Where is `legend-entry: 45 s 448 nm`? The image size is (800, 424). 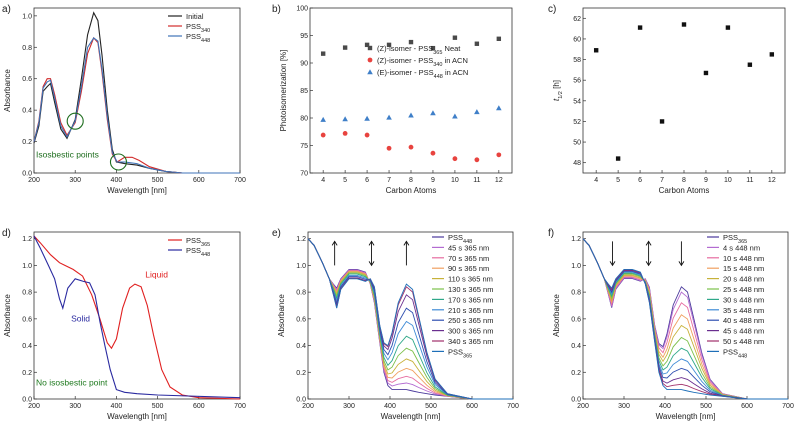
legend-entry: 45 s 448 nm is located at coordinates (743, 331).